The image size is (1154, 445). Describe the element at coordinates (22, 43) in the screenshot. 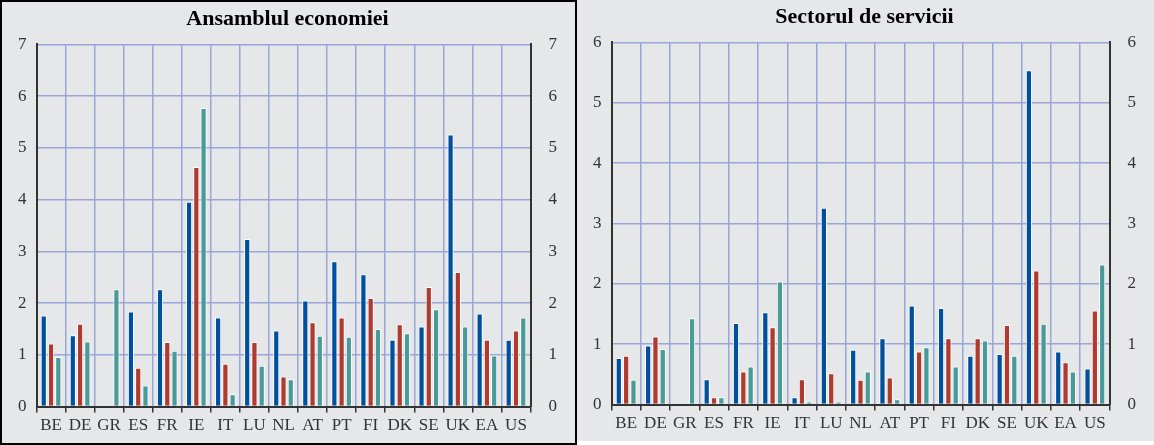

I see `y-tick-label: 7` at that location.